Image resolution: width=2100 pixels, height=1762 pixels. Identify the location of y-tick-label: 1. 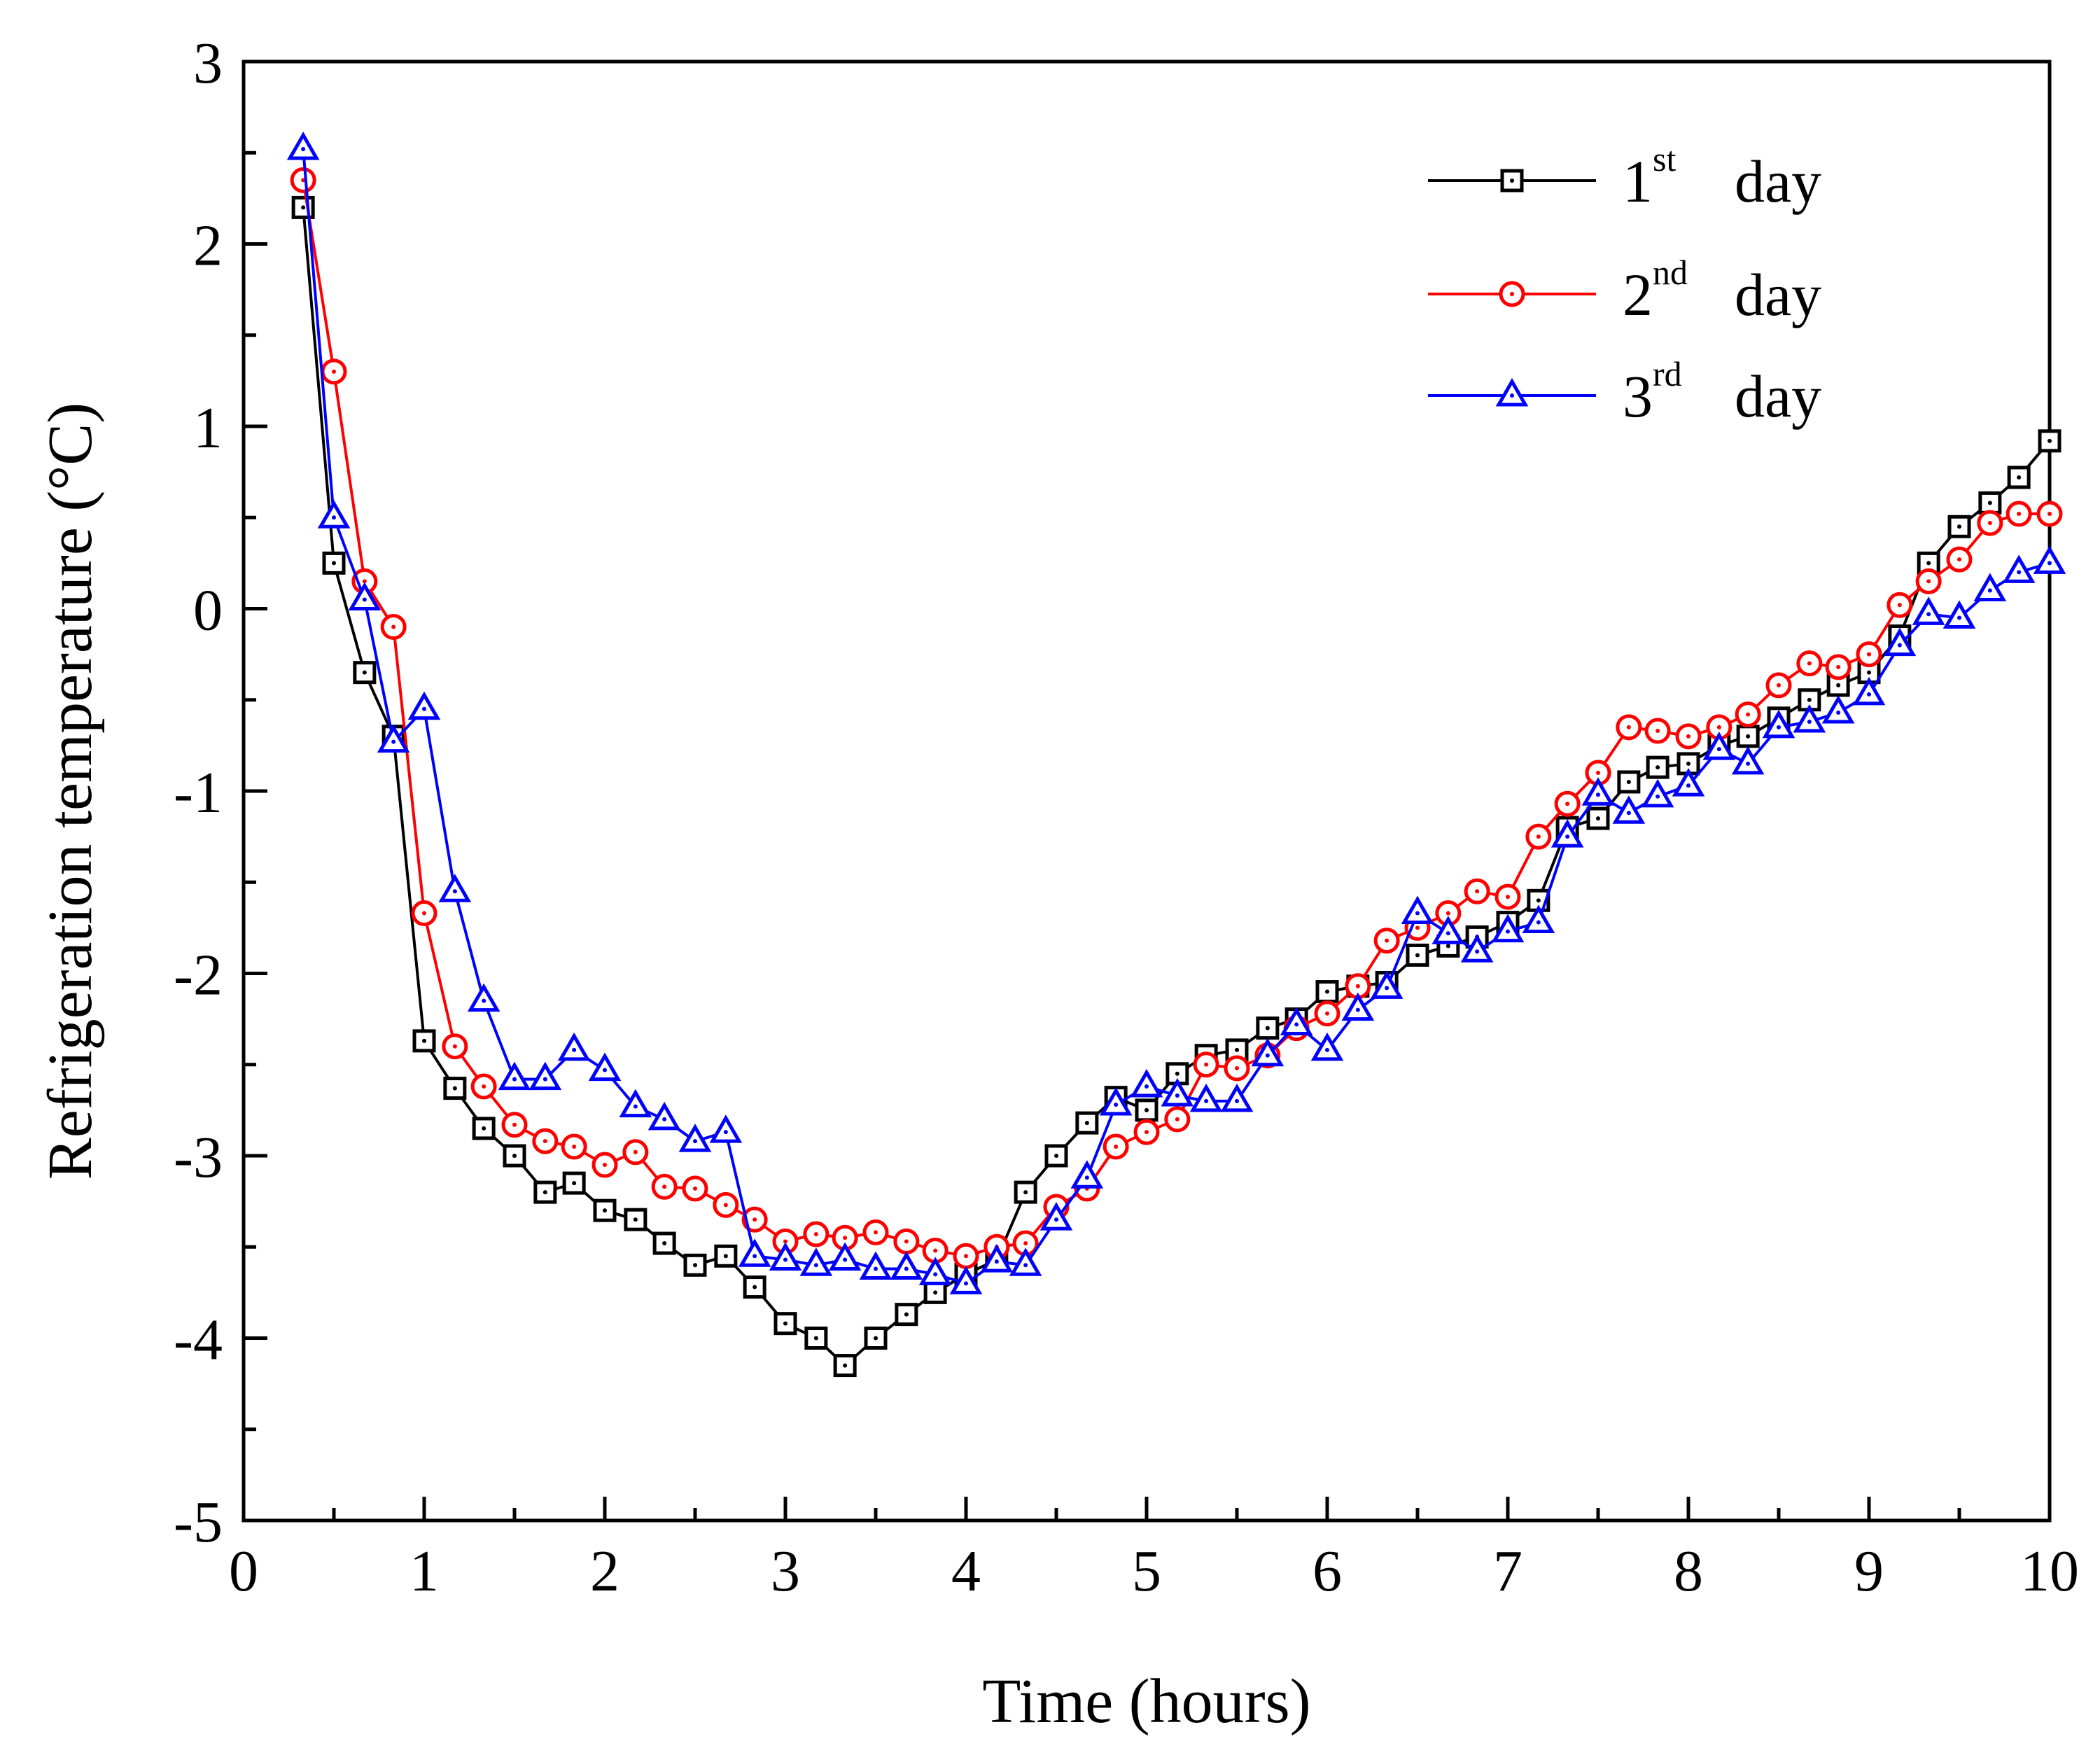
(208, 429).